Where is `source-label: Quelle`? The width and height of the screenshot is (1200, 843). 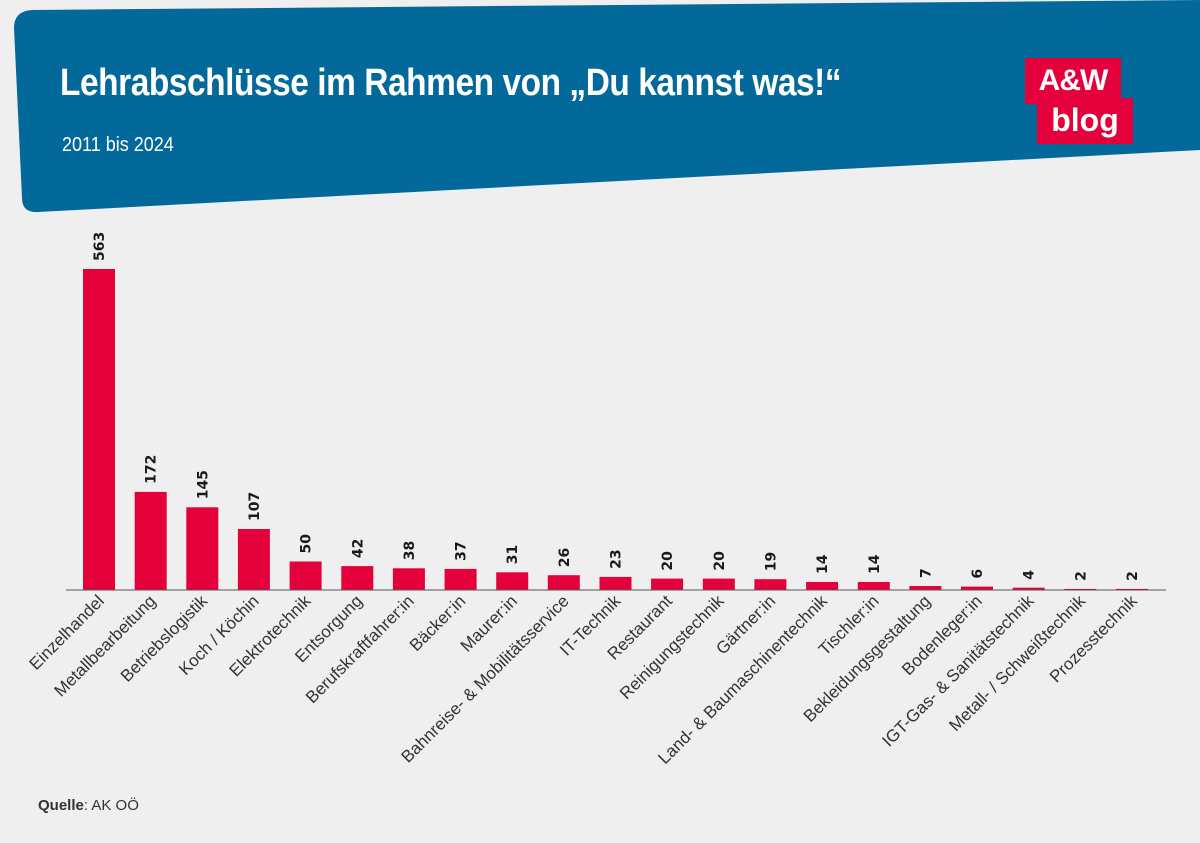 source-label: Quelle is located at coordinates (61, 805).